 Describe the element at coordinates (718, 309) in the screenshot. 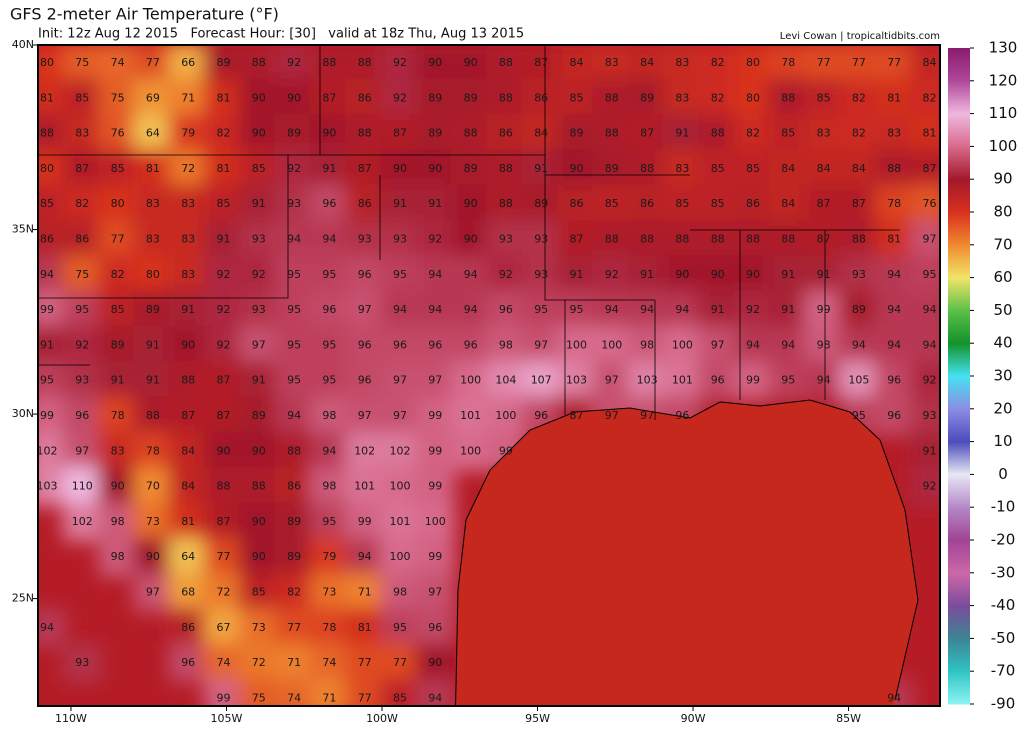

I see `temperature-label: 91` at that location.